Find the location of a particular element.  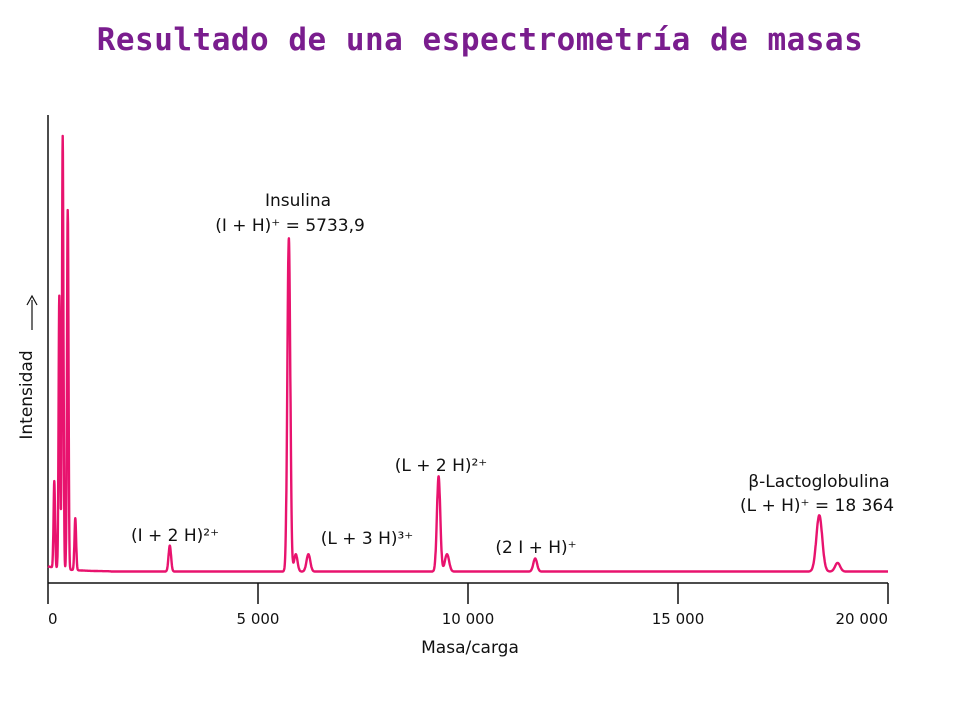

annotation-insulina-name: Insulina is located at coordinates (298, 201).